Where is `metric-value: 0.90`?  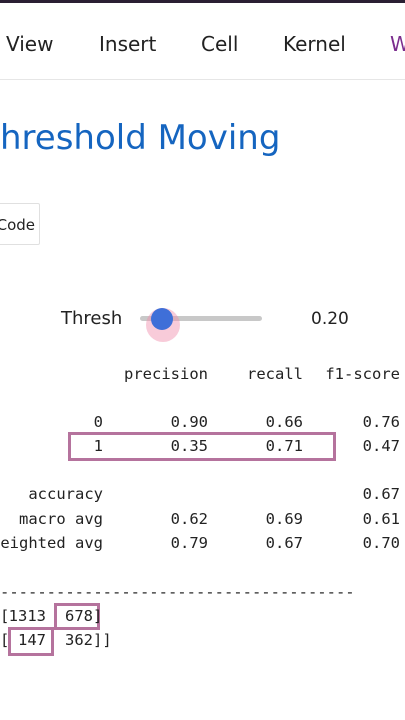
metric-value: 0.90 is located at coordinates (189, 422).